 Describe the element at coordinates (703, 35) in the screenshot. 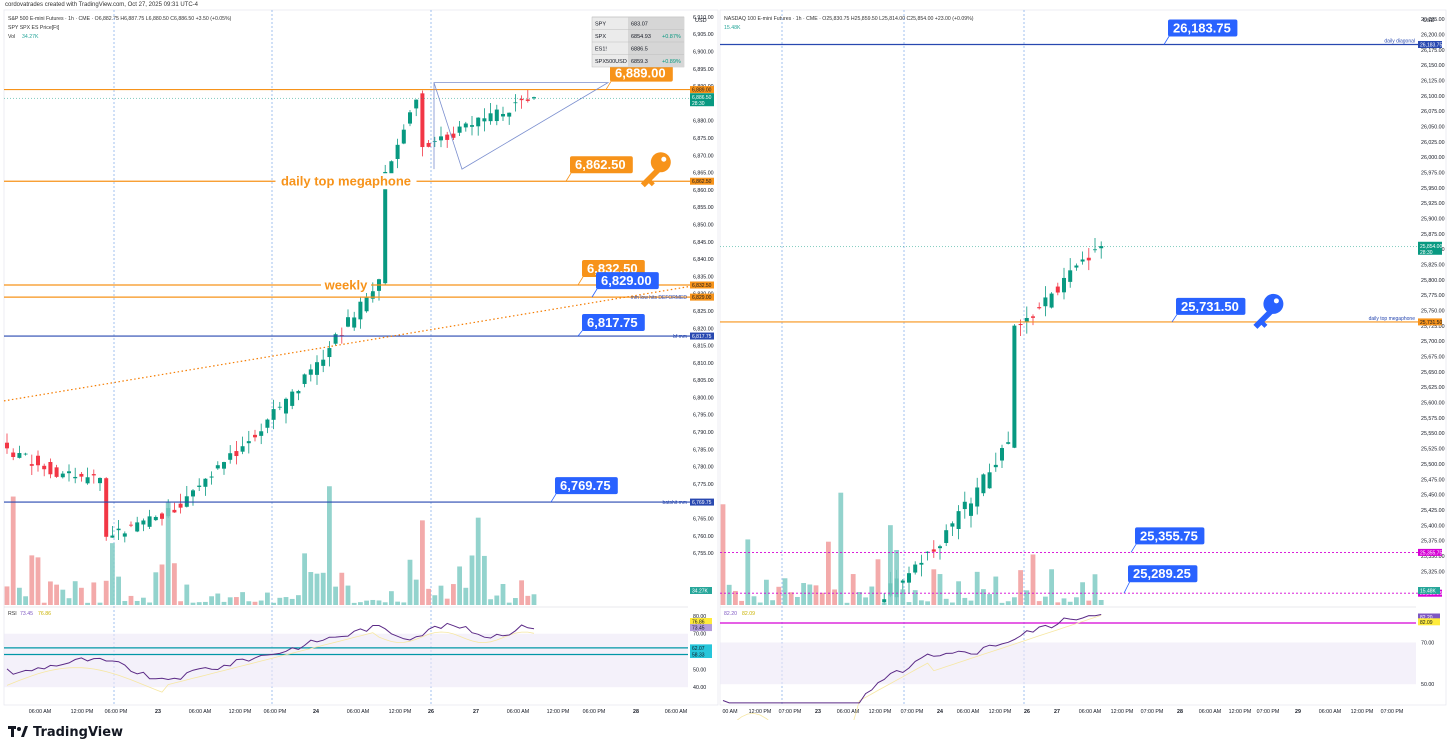

I see `price-tick-label: 6,905.00` at that location.